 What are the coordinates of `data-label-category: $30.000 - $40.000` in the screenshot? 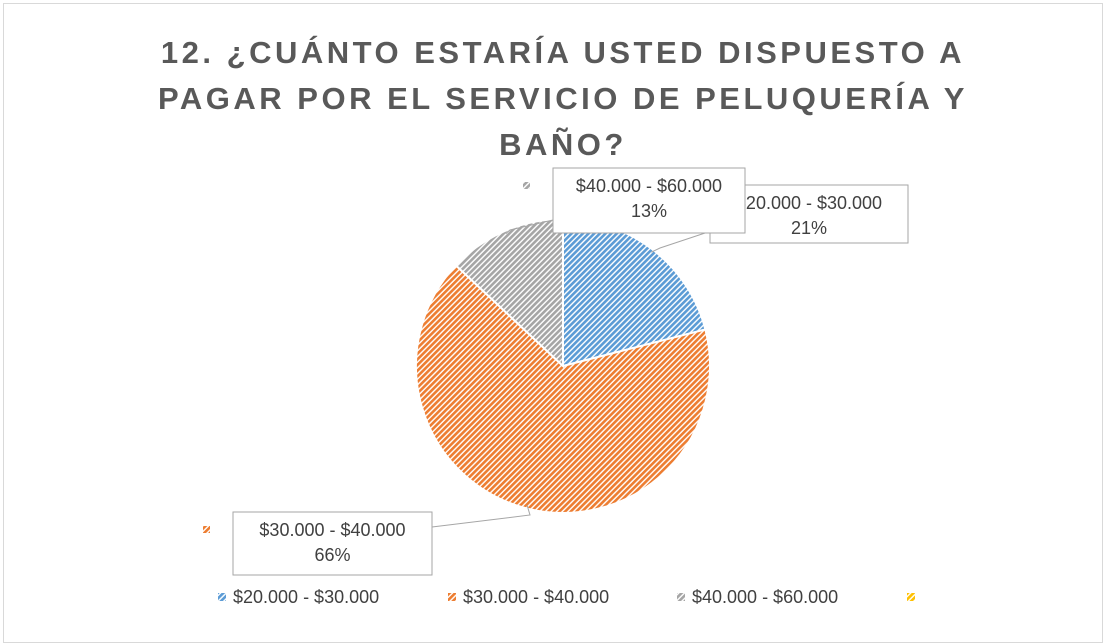 It's located at (332, 530).